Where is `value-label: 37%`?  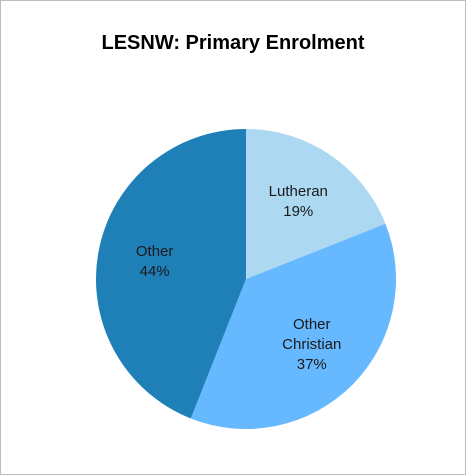
value-label: 37% is located at coordinates (311, 364).